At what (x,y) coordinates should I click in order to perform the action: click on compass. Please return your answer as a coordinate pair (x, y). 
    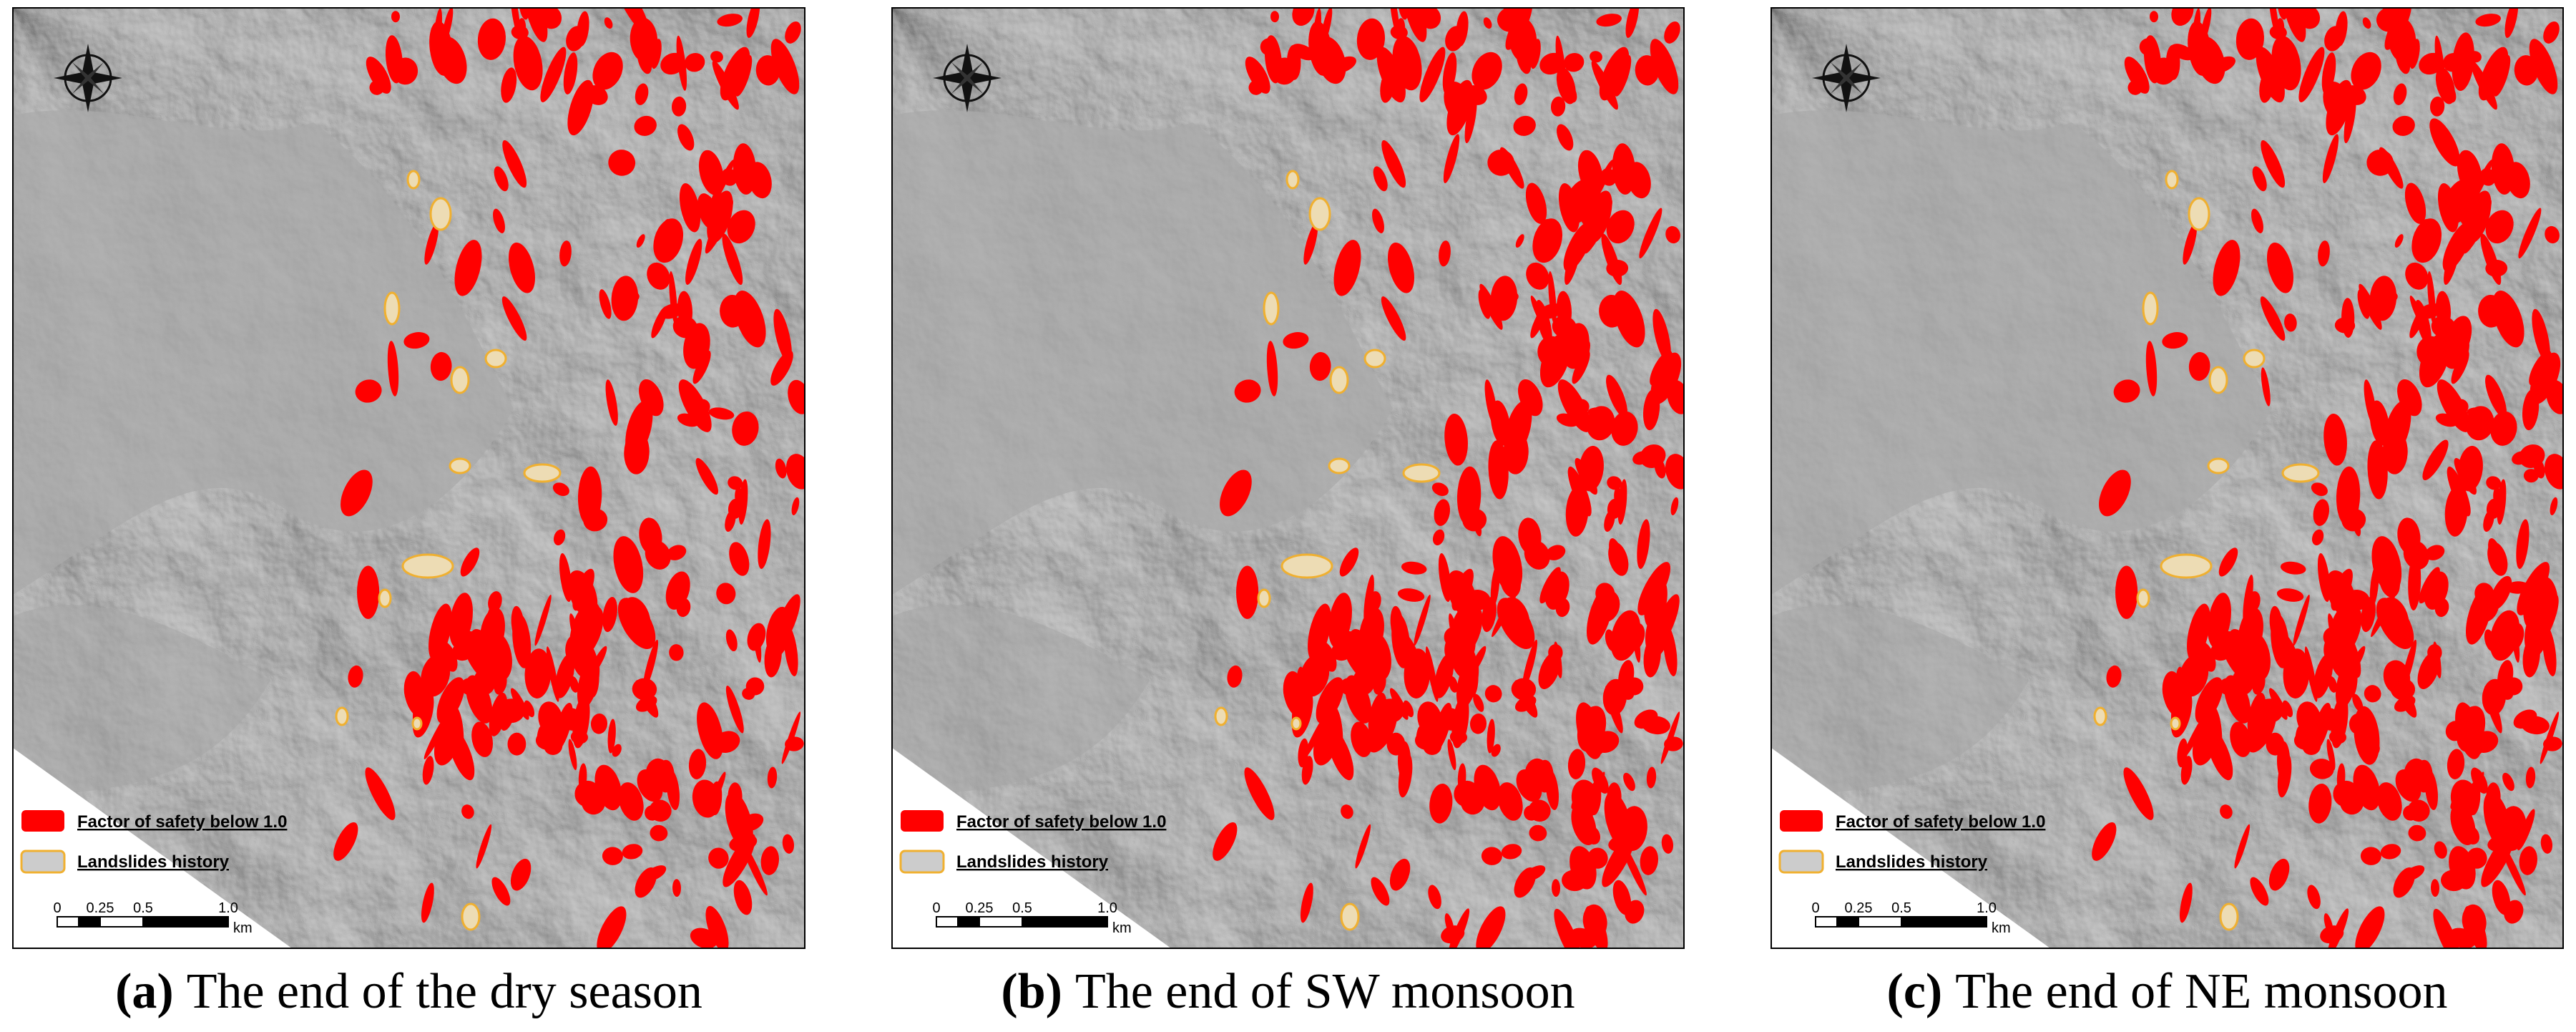
    Looking at the image, I should click on (967, 78).